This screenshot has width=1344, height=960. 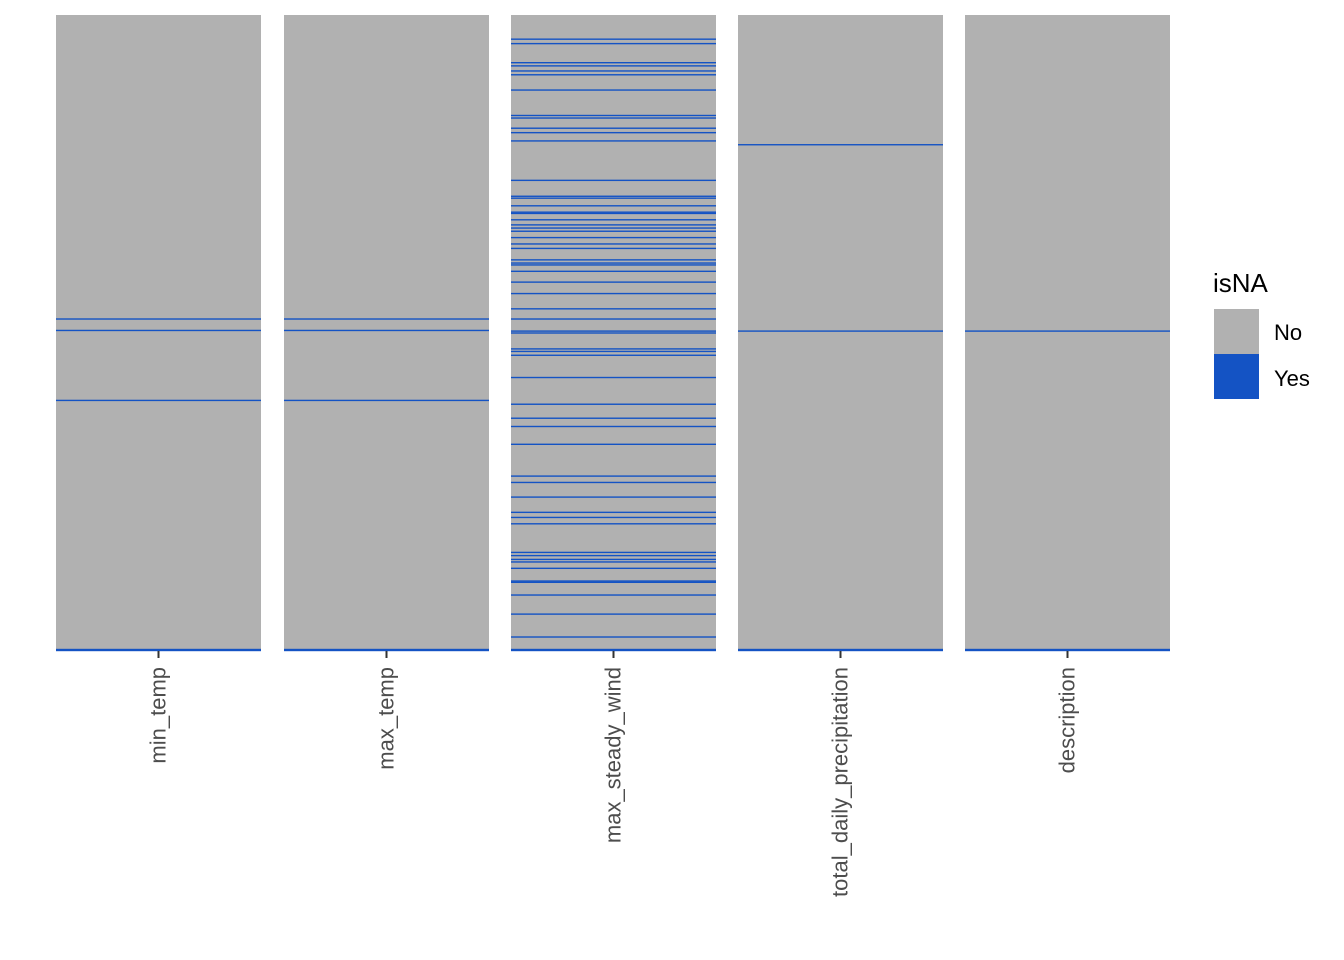 I want to click on column-max-temp, so click(x=386, y=333).